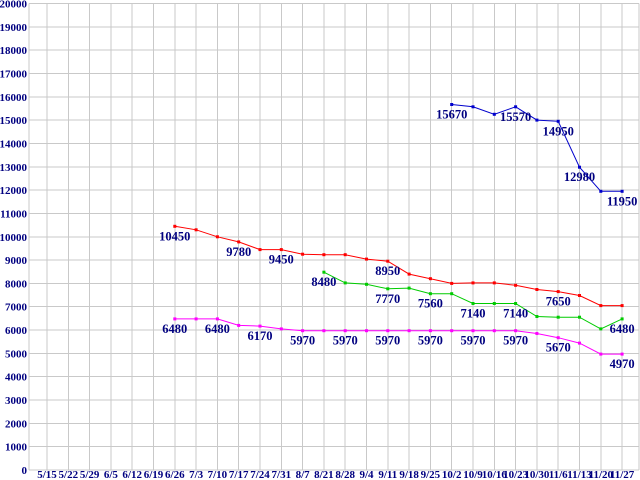  What do you see at coordinates (430, 304) in the screenshot?
I see `point-value-label: 7560` at bounding box center [430, 304].